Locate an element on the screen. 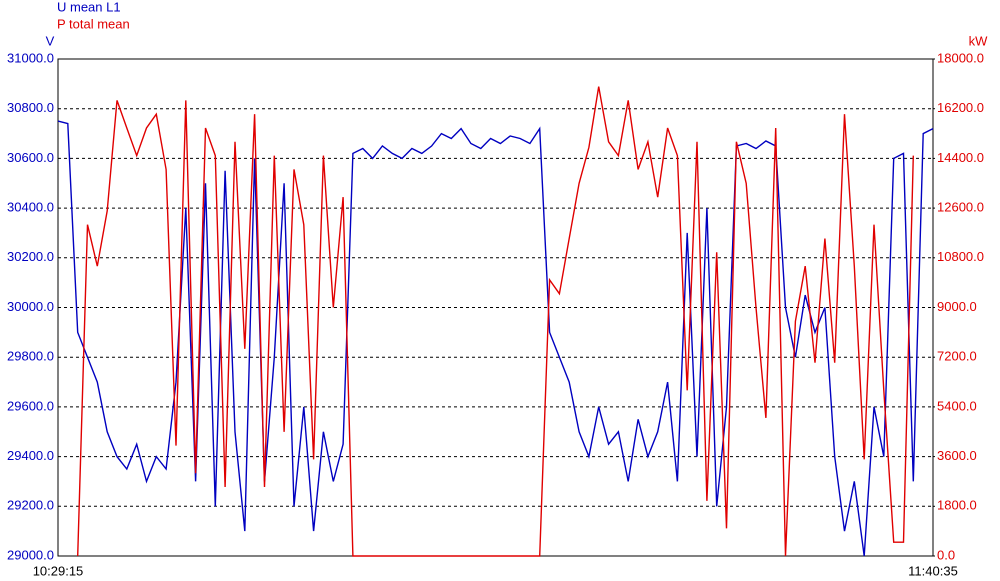  y2-tick-label: 14400.0 is located at coordinates (960, 157).